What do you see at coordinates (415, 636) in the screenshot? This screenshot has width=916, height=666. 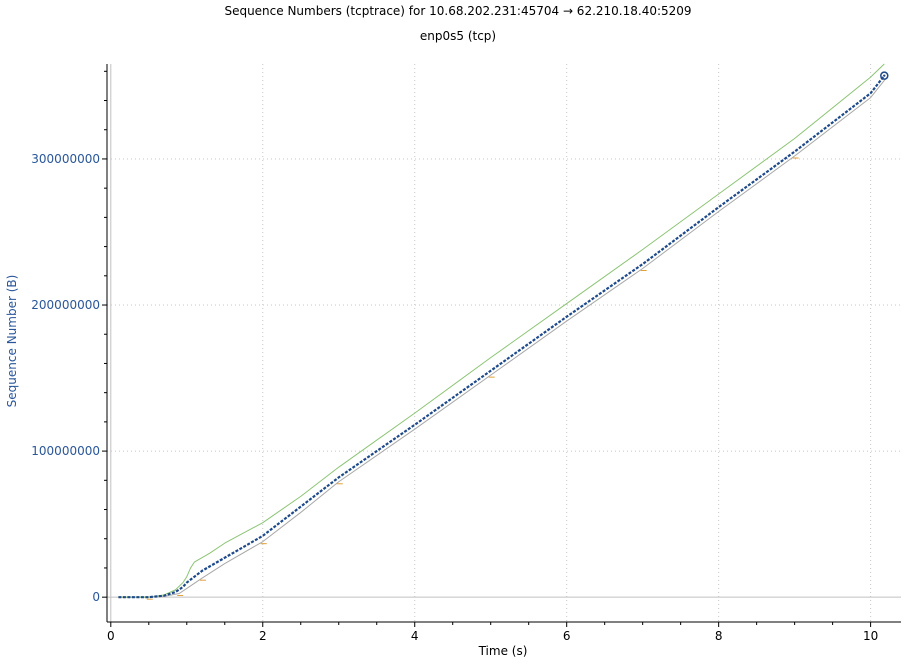 I see `x-tick-label: 4` at bounding box center [415, 636].